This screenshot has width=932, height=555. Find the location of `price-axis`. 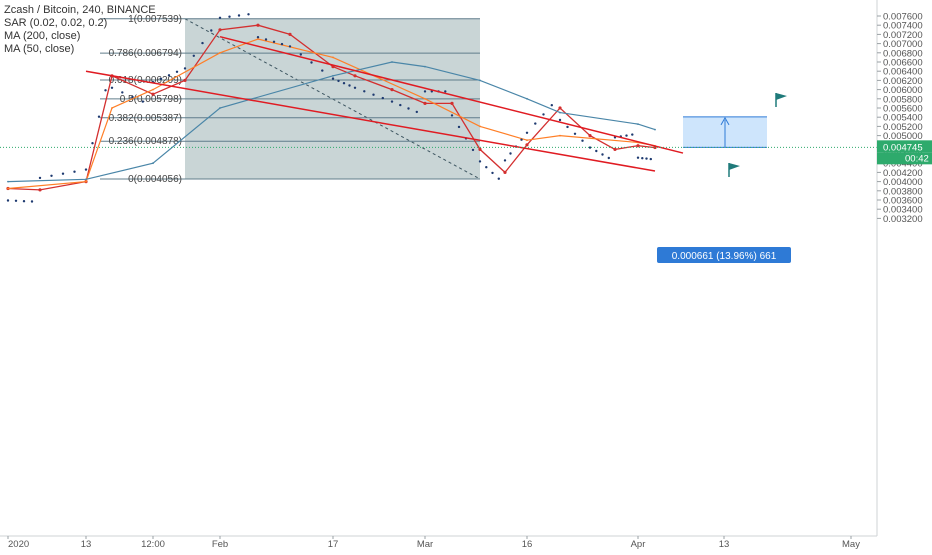

price-axis is located at coordinates (904, 275).